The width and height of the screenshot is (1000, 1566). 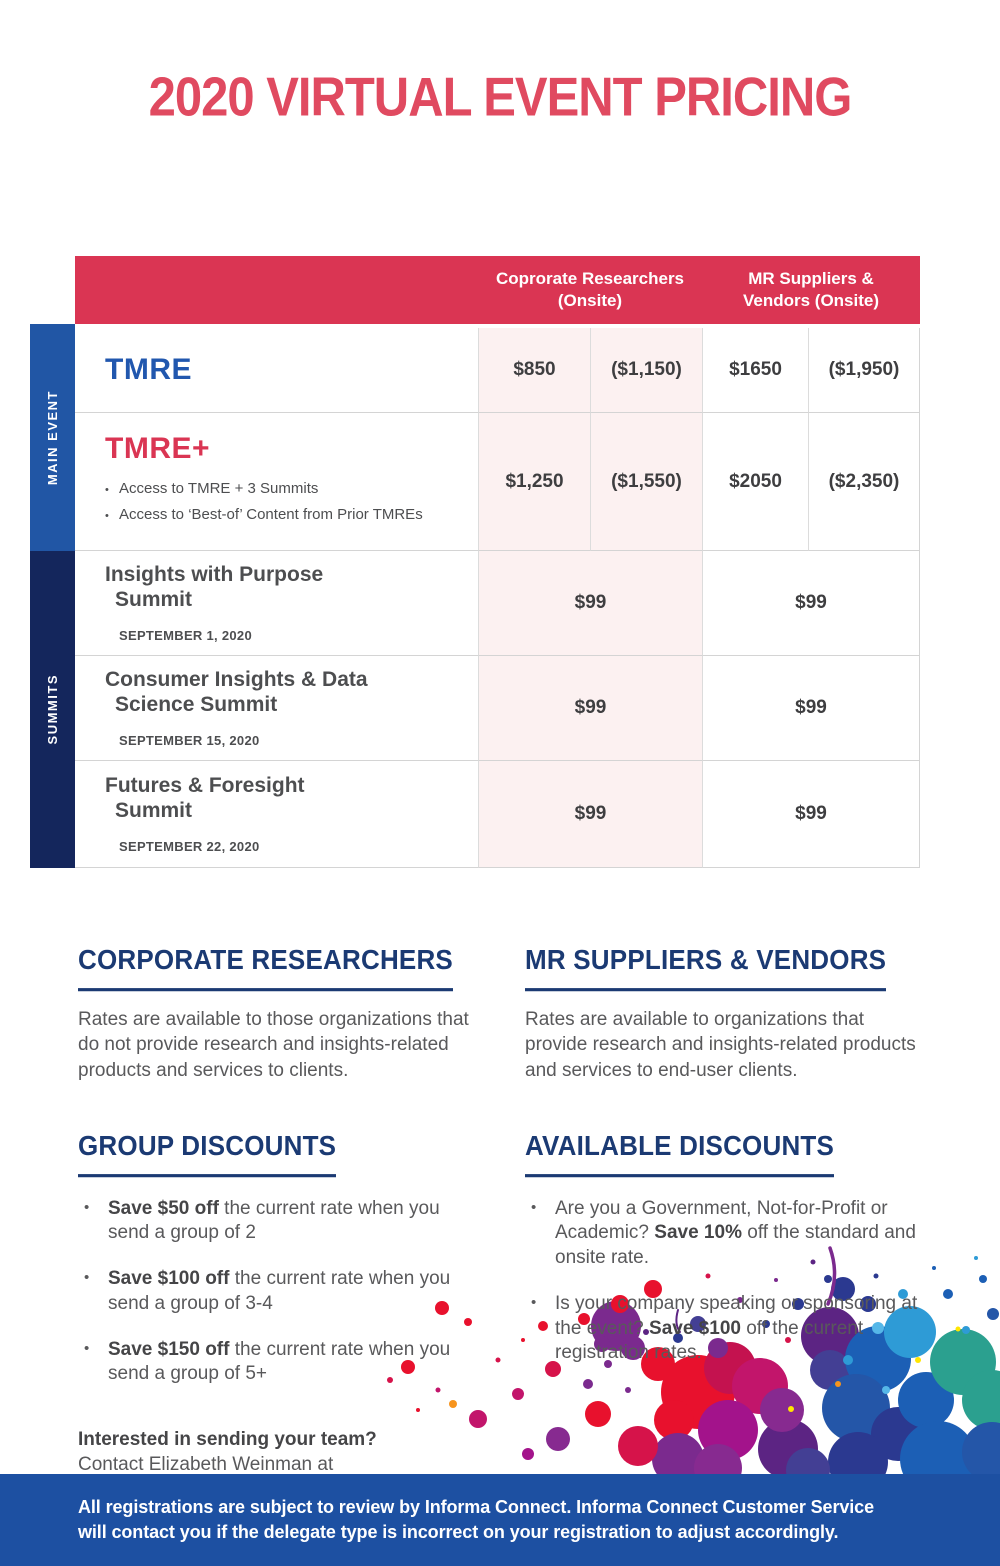 What do you see at coordinates (500, 97) in the screenshot?
I see `page-title: 2020 VIRTUAL EVENT PRICING` at bounding box center [500, 97].